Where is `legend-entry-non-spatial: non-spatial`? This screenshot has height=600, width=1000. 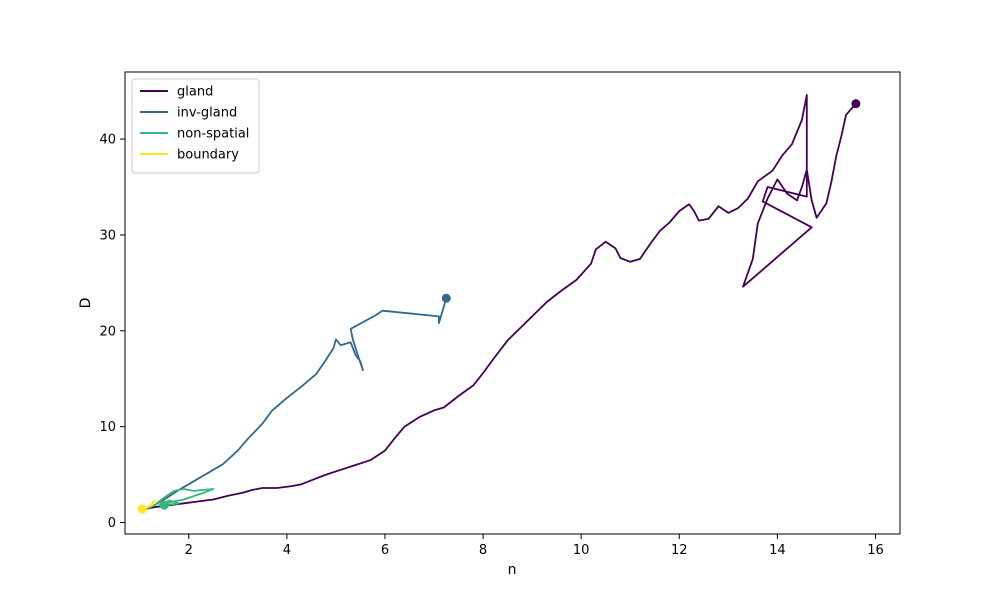
legend-entry-non-spatial: non-spatial is located at coordinates (213, 134).